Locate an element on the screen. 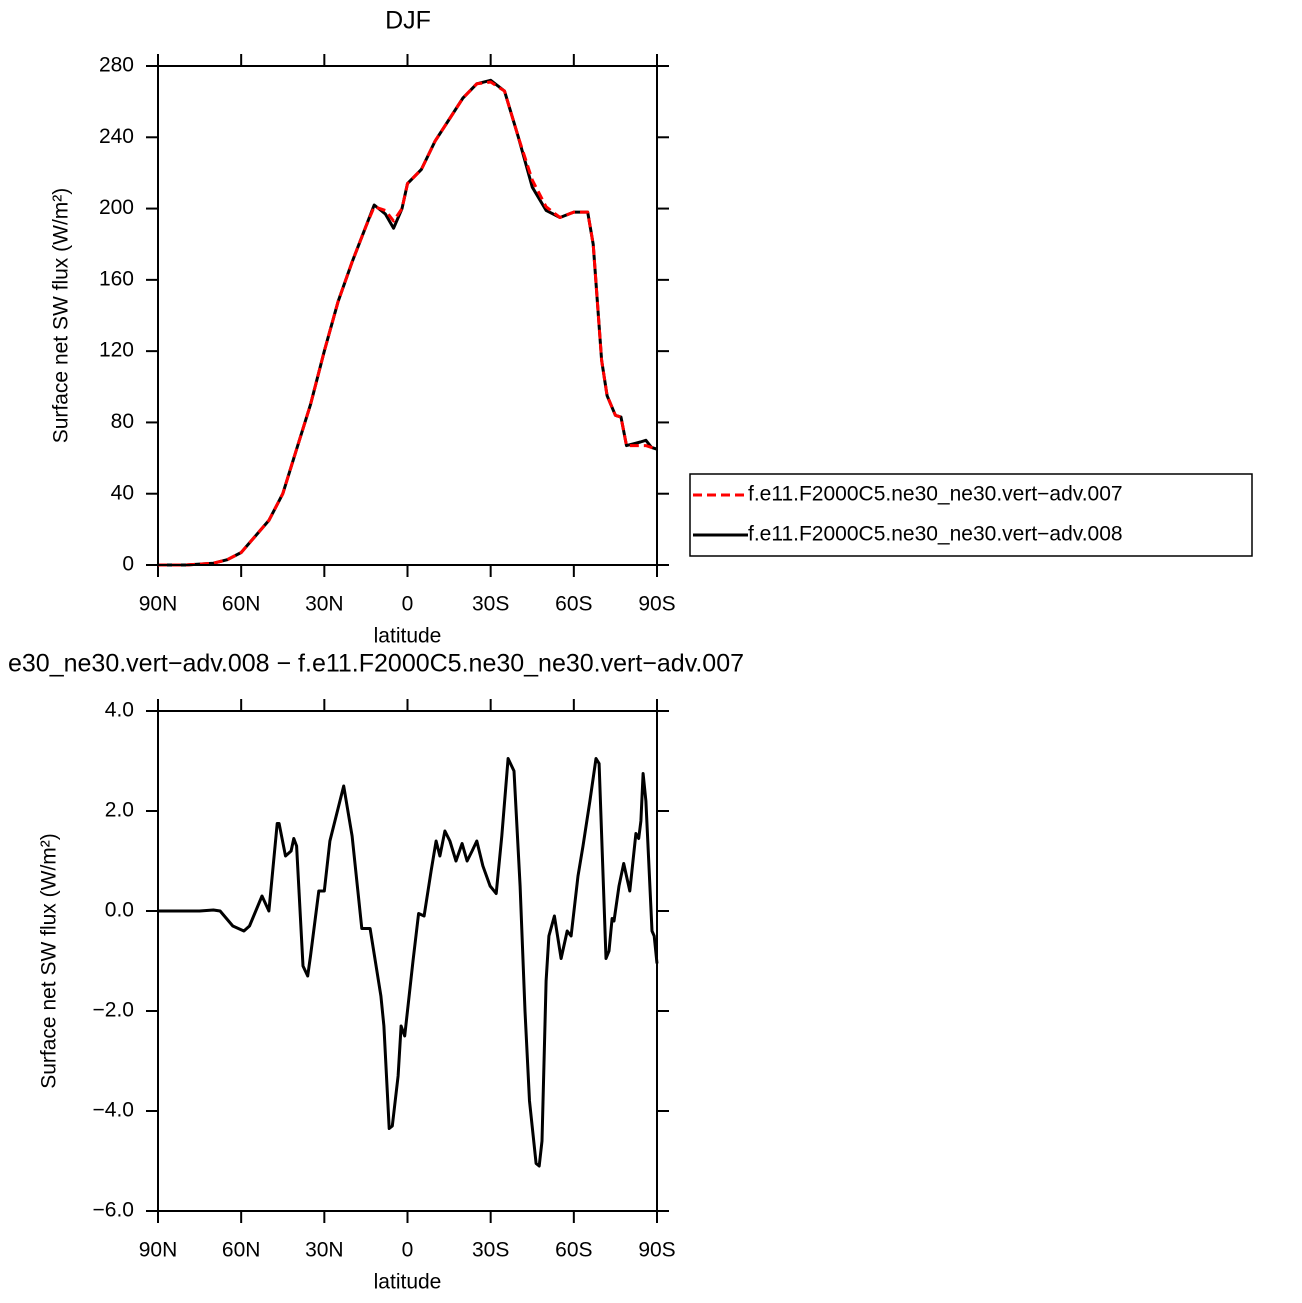 The height and width of the screenshot is (1303, 1302). y-tick-label: 0.0 is located at coordinates (119, 910).